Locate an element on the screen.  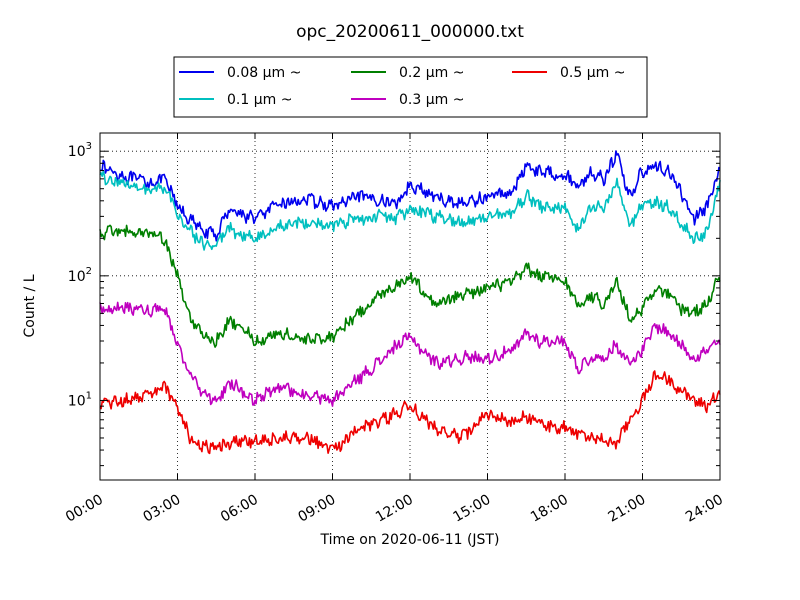
x-tick-label: 15:00 is located at coordinates (472, 509).